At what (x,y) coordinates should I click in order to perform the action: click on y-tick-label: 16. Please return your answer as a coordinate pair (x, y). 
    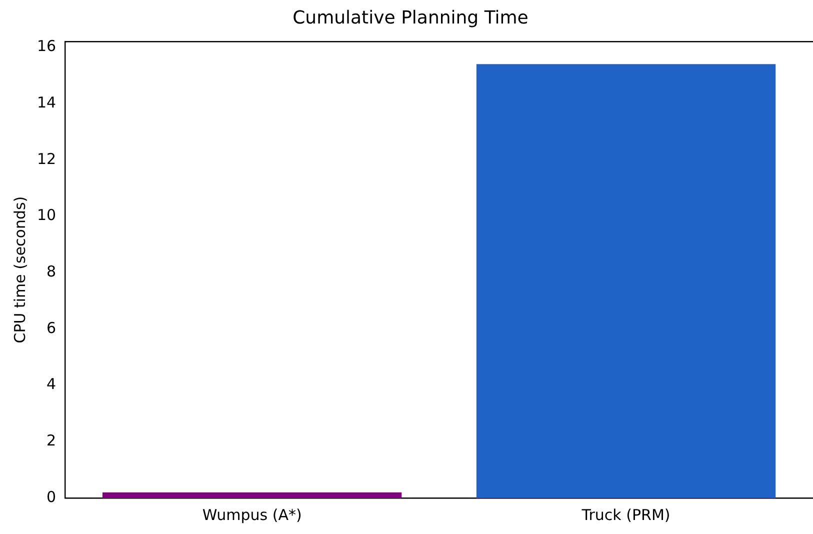
    Looking at the image, I should click on (46, 46).